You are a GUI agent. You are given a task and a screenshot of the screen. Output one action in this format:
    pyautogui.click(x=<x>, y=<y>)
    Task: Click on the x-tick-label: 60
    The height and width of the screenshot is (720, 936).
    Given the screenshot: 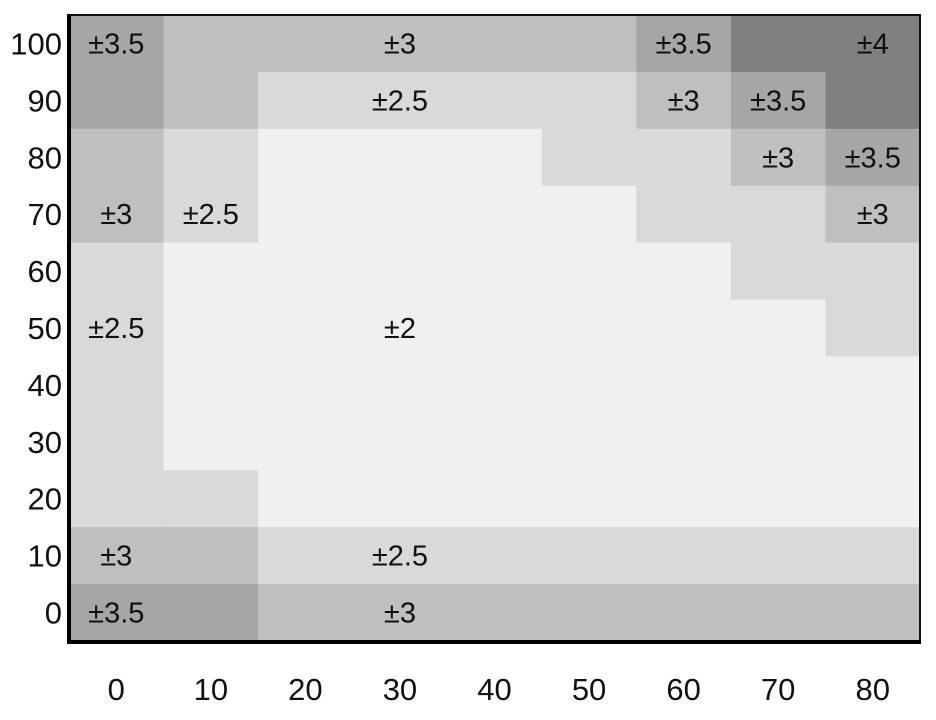 What is the action you would take?
    pyautogui.click(x=683, y=689)
    